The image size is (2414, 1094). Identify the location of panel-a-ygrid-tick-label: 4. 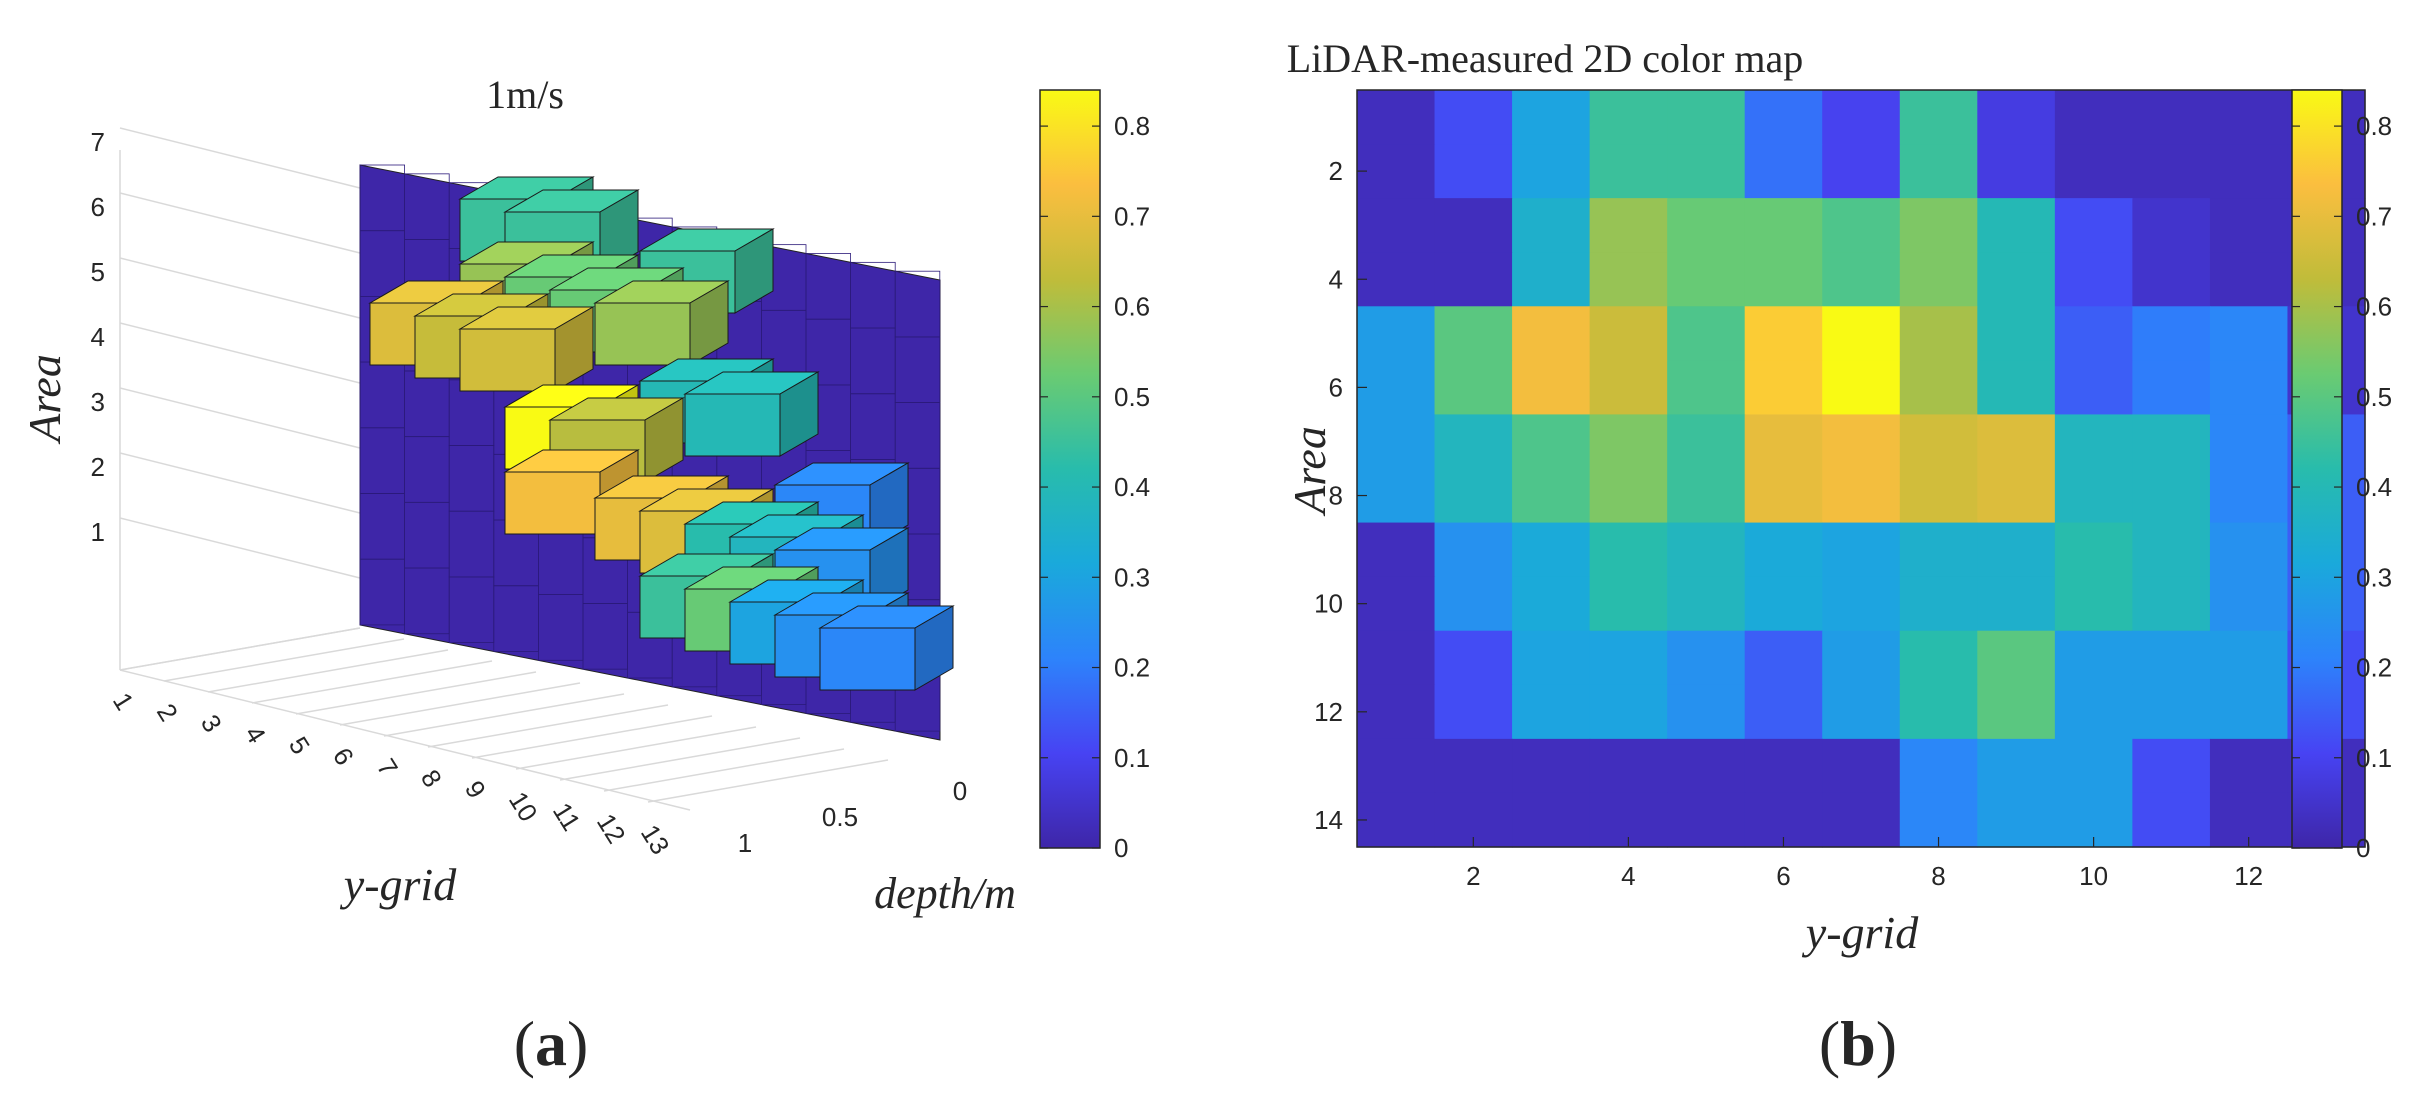
(255, 734).